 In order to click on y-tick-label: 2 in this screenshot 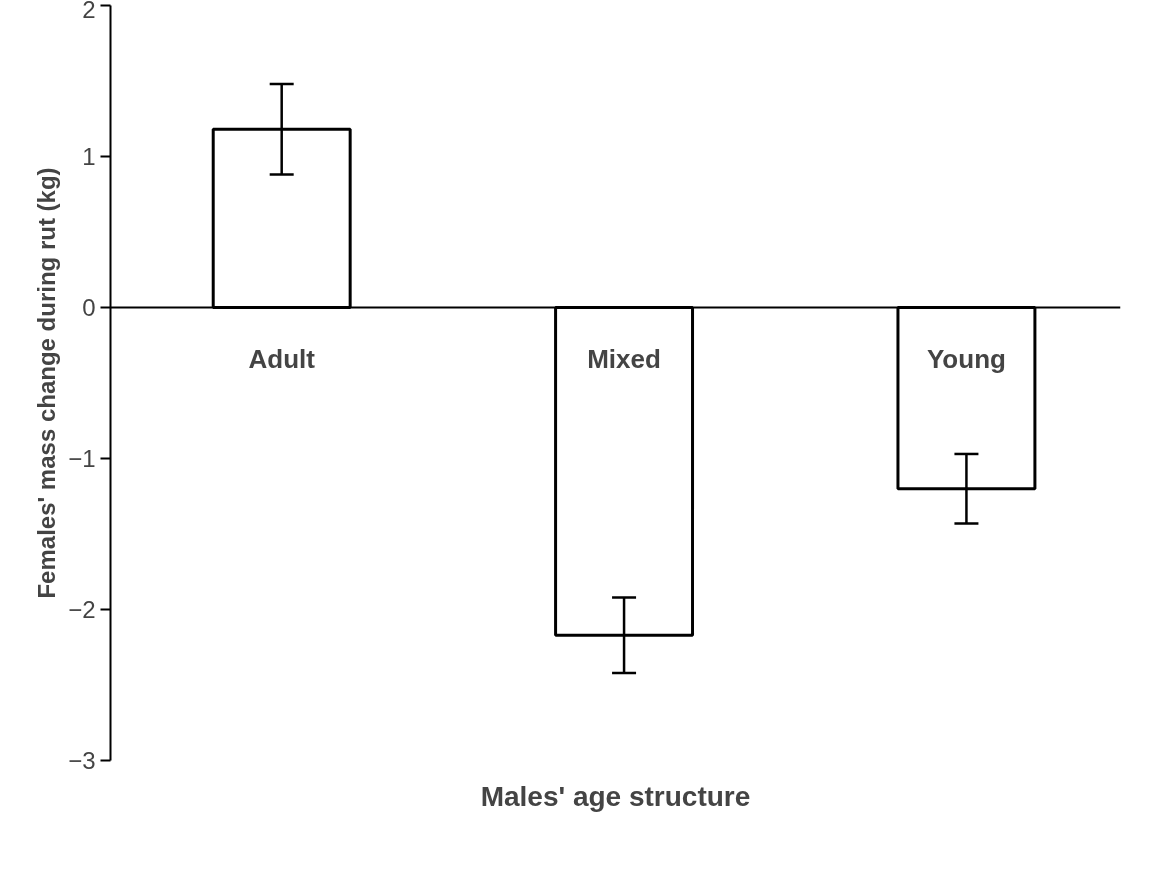, I will do `click(89, 11)`.